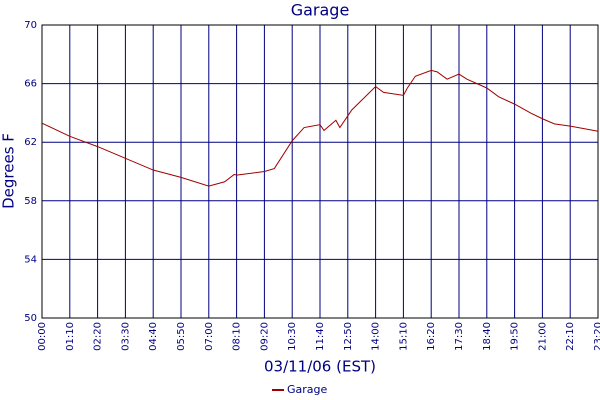  Describe the element at coordinates (431, 336) in the screenshot. I see `x-tick-label: 16:20` at that location.